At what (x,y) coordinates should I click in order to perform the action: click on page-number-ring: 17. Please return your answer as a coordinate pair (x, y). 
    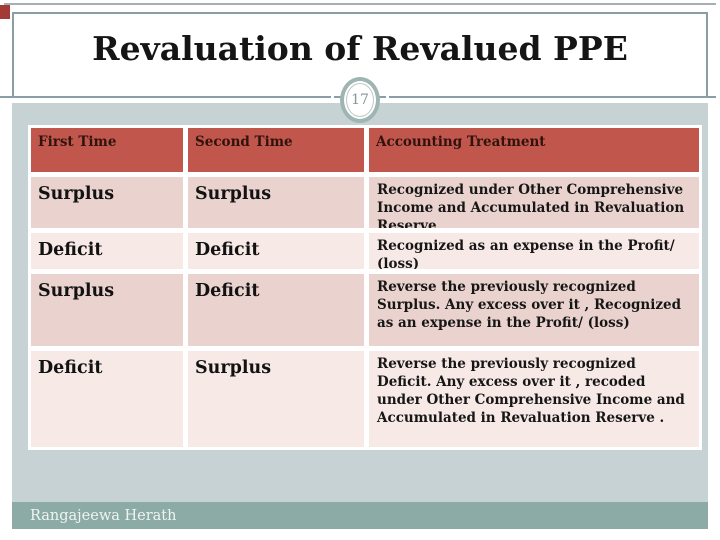
    Looking at the image, I should click on (360, 100).